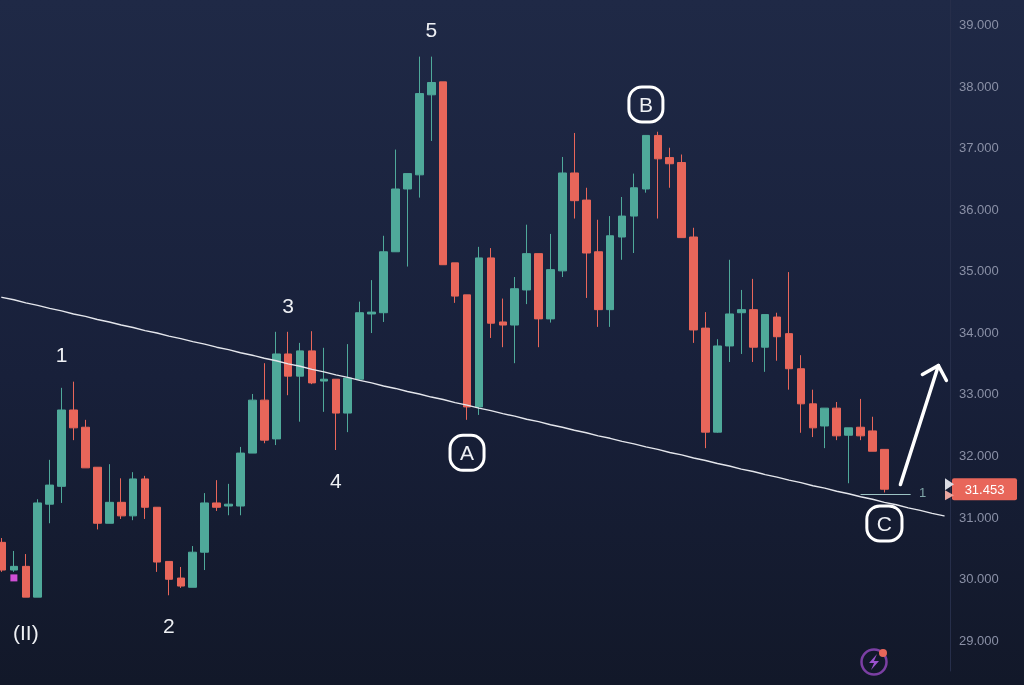 Image resolution: width=1024 pixels, height=685 pixels. What do you see at coordinates (979, 579) in the screenshot?
I see `y-tick-label: 30.000` at bounding box center [979, 579].